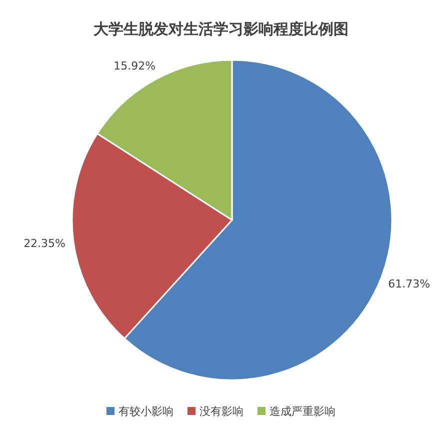  I want to click on data-label: 15.92%, so click(135, 66).